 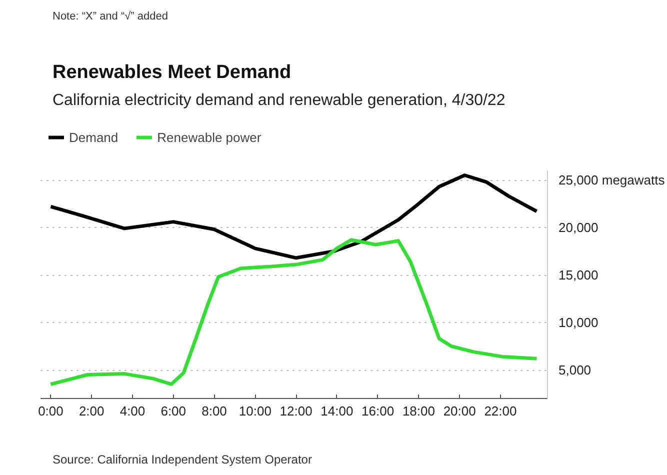 What do you see at coordinates (296, 411) in the screenshot?
I see `x-tick-label: 12:00` at bounding box center [296, 411].